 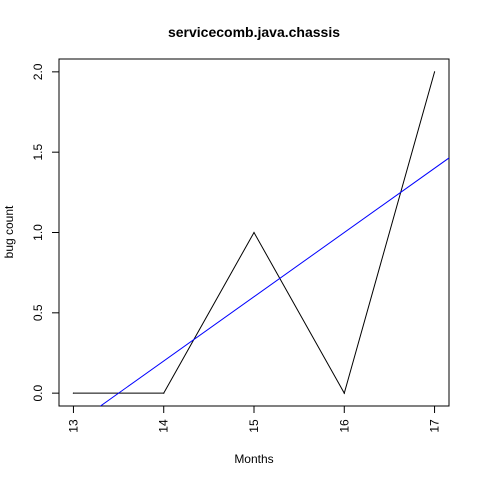 What do you see at coordinates (254, 32) in the screenshot?
I see `chart-title: servicecomb.java.chassis` at bounding box center [254, 32].